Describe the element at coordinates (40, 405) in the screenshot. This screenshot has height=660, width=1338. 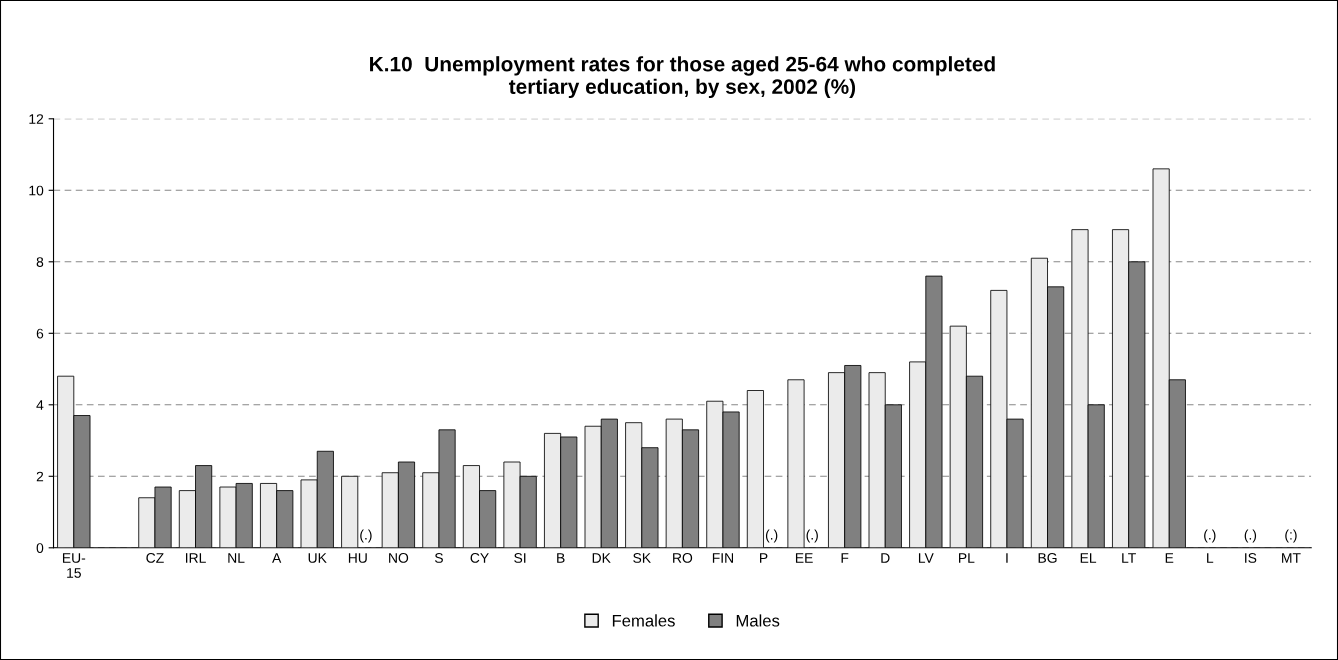
I see `y-tick-label: 4` at that location.